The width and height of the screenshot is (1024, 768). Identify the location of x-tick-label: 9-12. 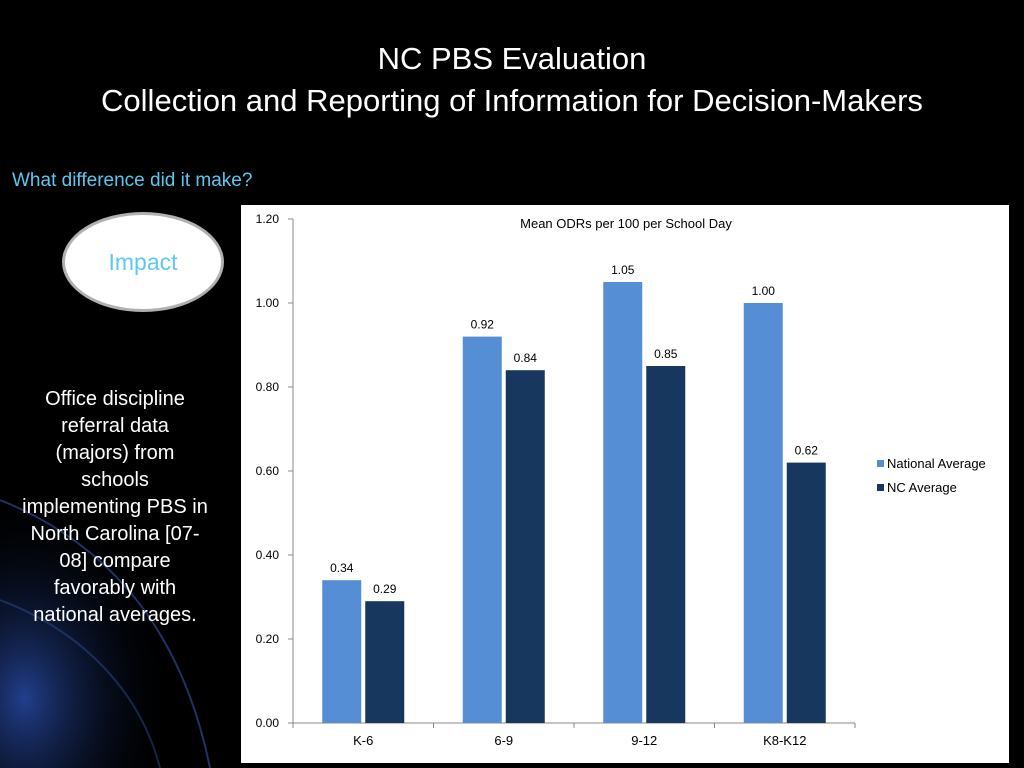
(644, 740).